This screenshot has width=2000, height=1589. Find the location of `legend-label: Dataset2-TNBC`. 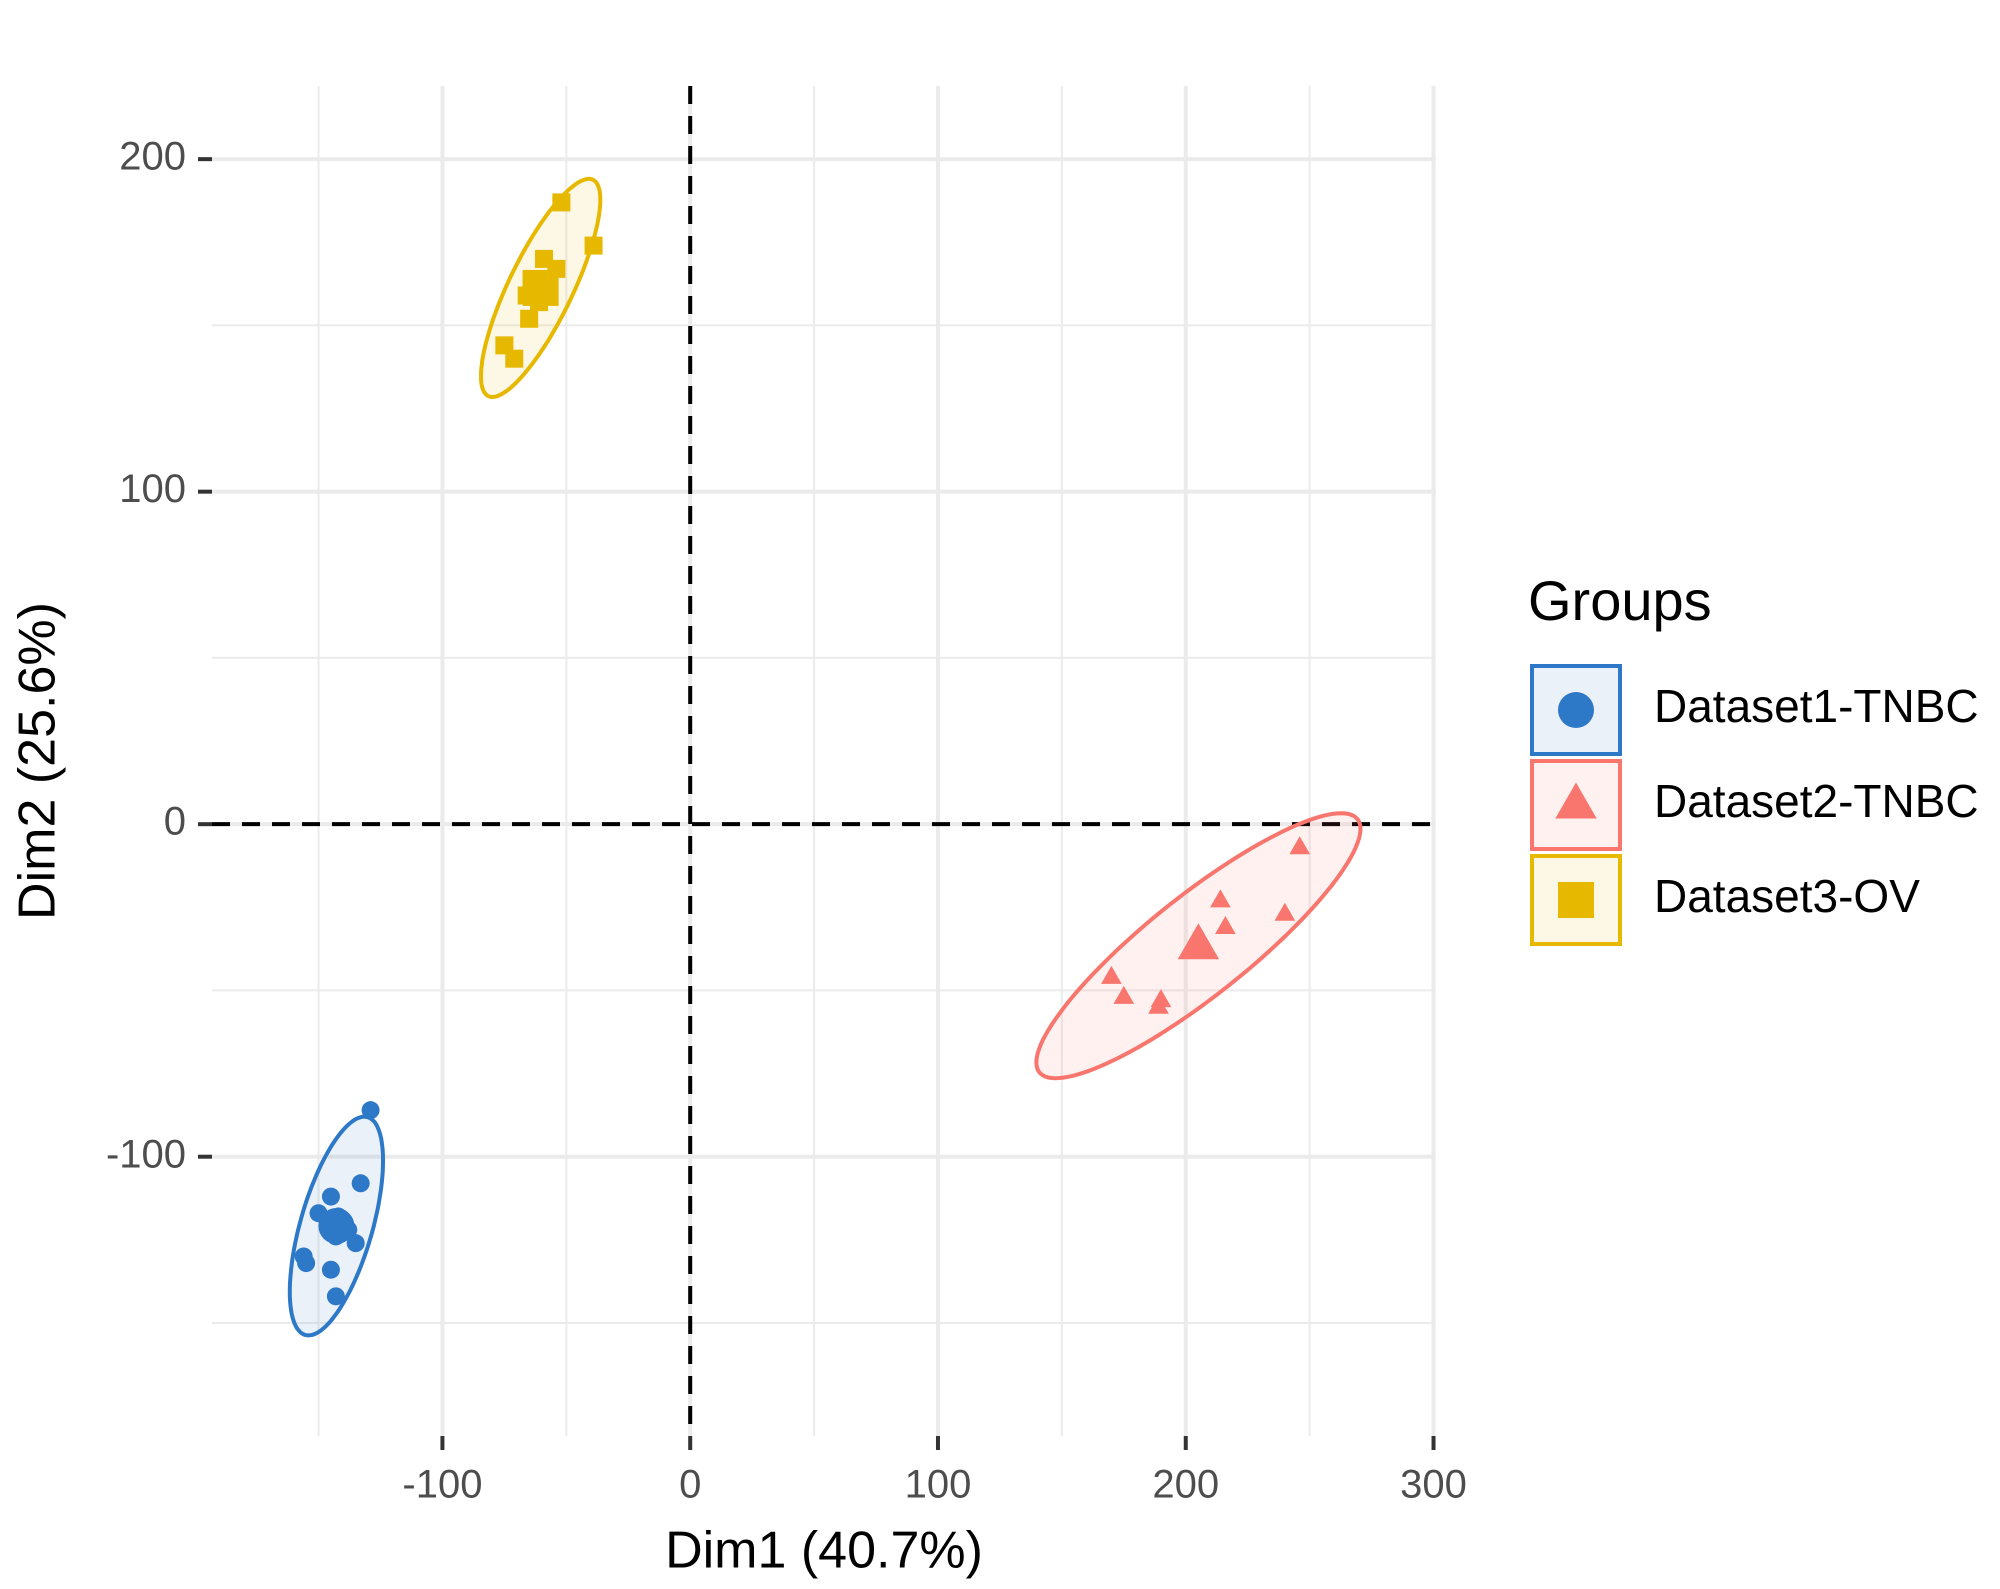

legend-label: Dataset2-TNBC is located at coordinates (1816, 801).